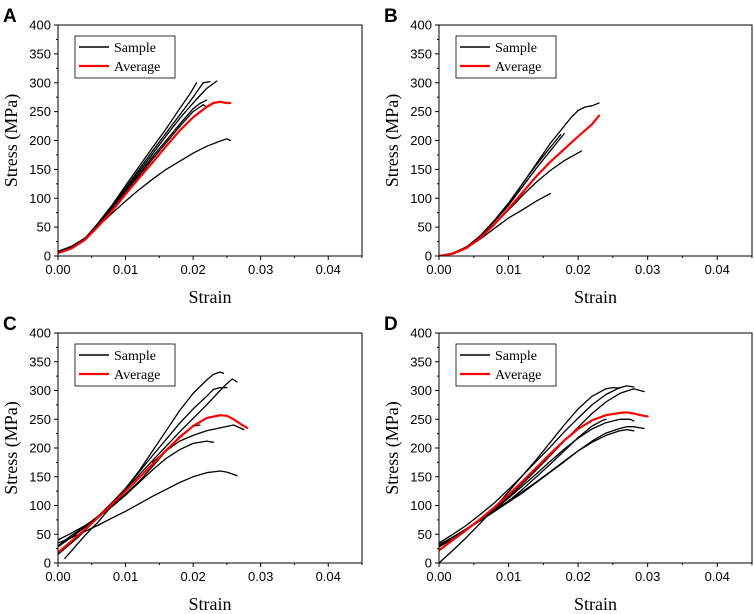 The height and width of the screenshot is (614, 754). I want to click on panel-letter: C, so click(10, 324).